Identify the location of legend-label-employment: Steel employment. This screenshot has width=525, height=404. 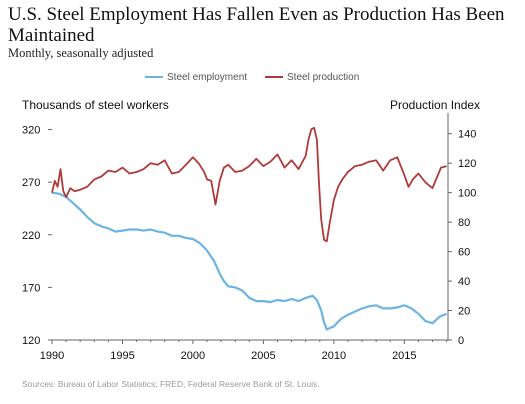
(207, 77).